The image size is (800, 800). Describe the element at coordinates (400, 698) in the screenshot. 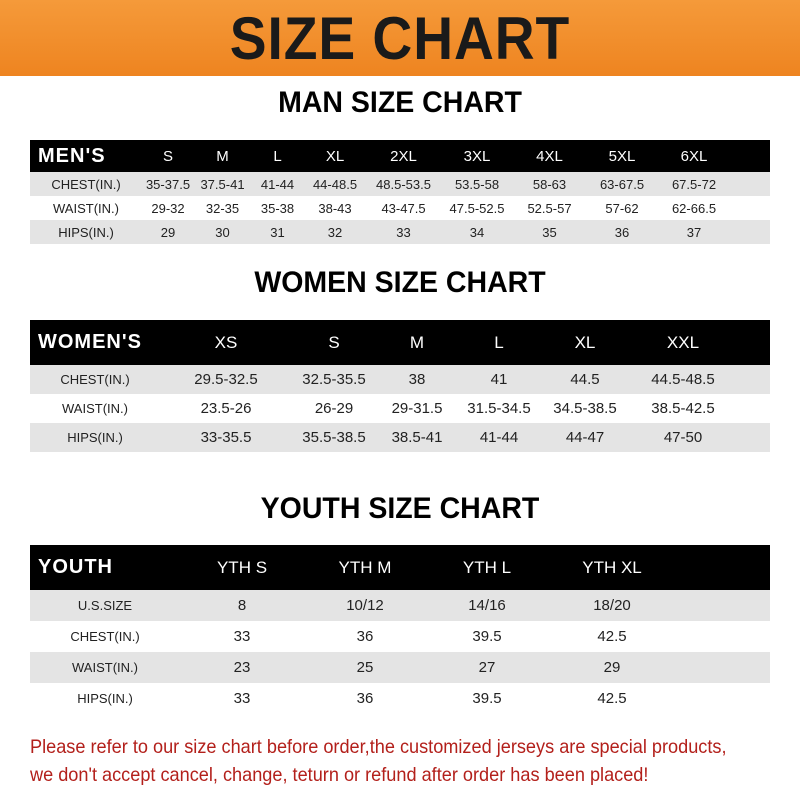

I see `table-row: HIPS(IN.) 33 36 39.5 42.5` at that location.